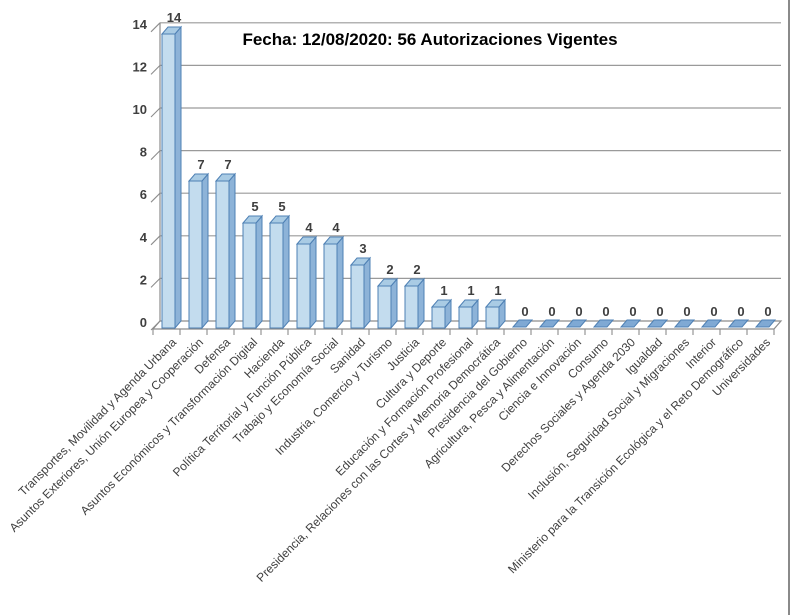 This screenshot has height=615, width=793. What do you see at coordinates (143, 152) in the screenshot?
I see `y-tick-label: 8` at bounding box center [143, 152].